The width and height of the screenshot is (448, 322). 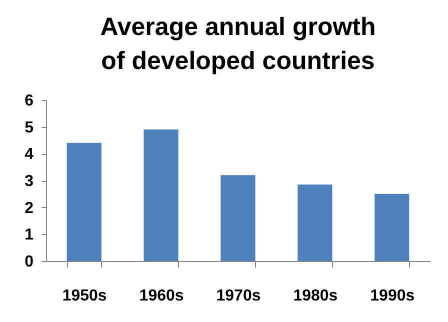 I want to click on y-tick-label: 6, so click(x=29, y=101).